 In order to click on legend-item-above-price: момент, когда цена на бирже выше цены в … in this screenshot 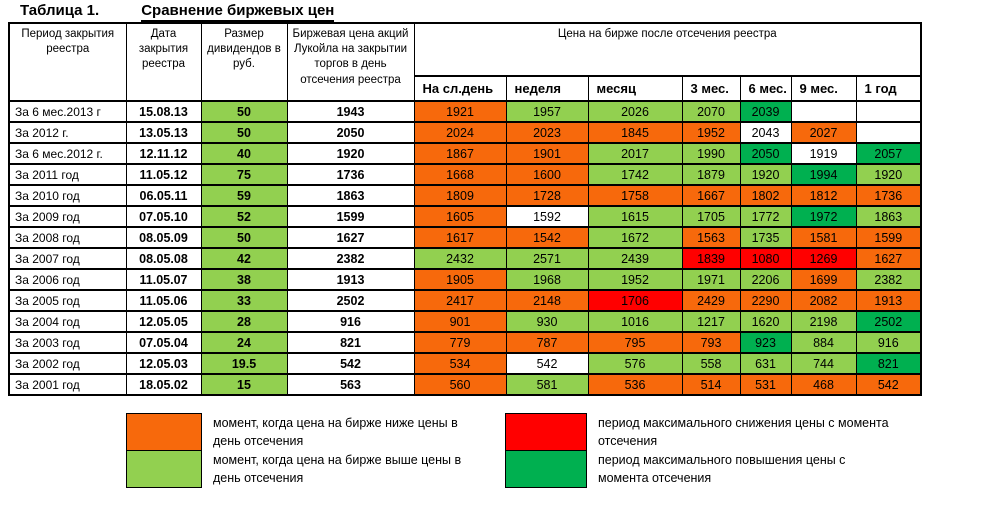, I will do `click(302, 469)`.